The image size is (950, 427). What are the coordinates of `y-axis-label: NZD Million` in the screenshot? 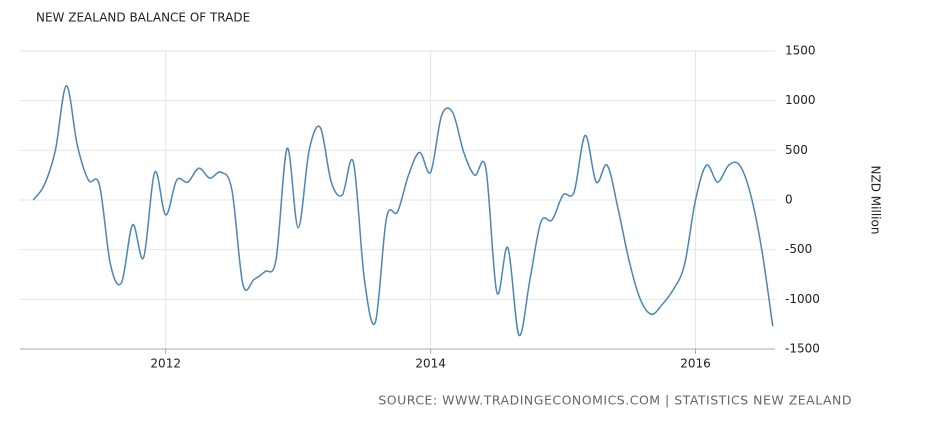 It's located at (876, 200).